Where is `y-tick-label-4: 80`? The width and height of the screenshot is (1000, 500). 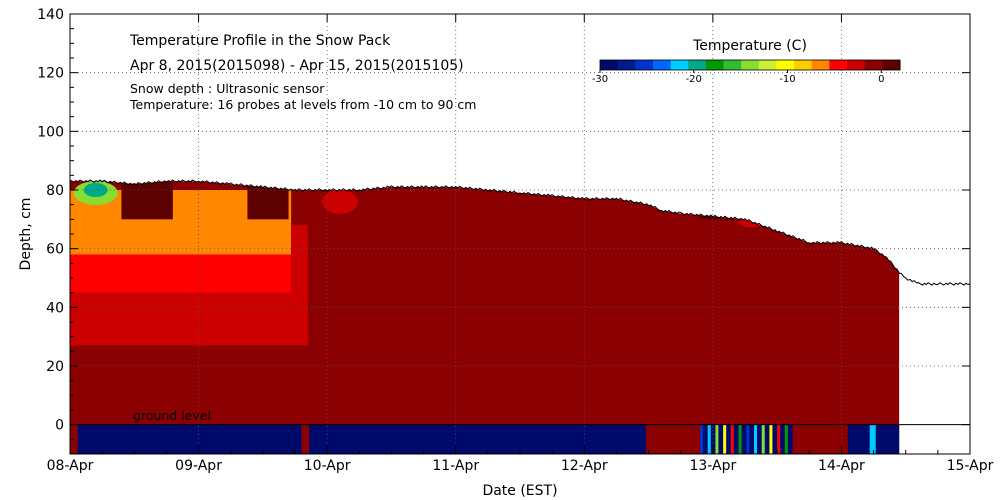
y-tick-label-4: 80 is located at coordinates (55, 191).